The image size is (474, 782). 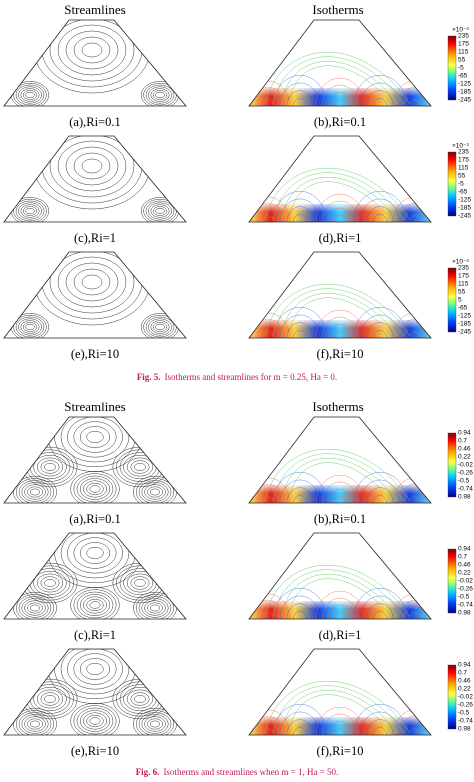 I want to click on panel-header: Streamlines, so click(x=94, y=9).